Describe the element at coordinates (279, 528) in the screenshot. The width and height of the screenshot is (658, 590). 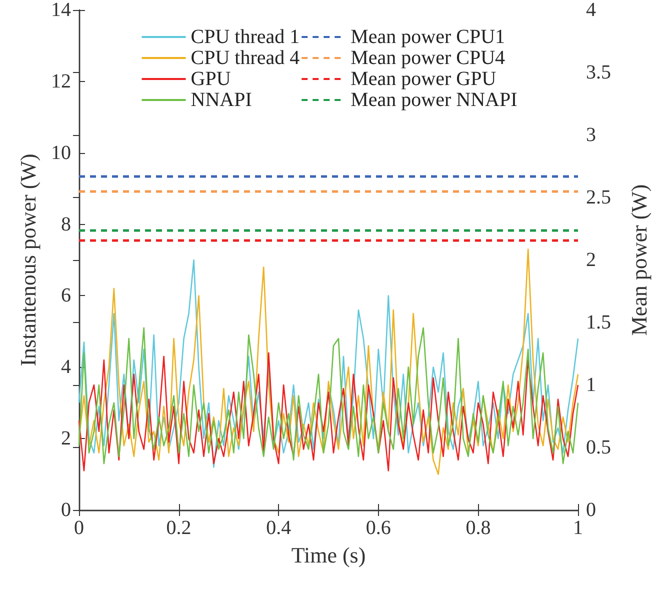
I see `x-tick-label: 0.4` at that location.